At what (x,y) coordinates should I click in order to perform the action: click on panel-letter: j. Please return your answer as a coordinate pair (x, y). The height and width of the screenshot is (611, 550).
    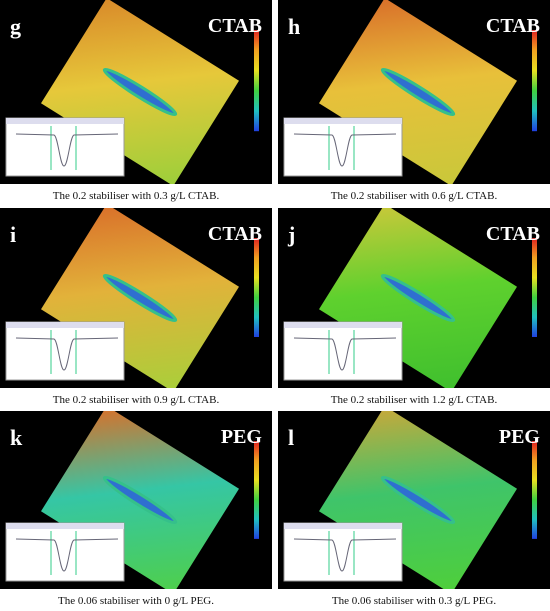
    Looking at the image, I should click on (291, 234).